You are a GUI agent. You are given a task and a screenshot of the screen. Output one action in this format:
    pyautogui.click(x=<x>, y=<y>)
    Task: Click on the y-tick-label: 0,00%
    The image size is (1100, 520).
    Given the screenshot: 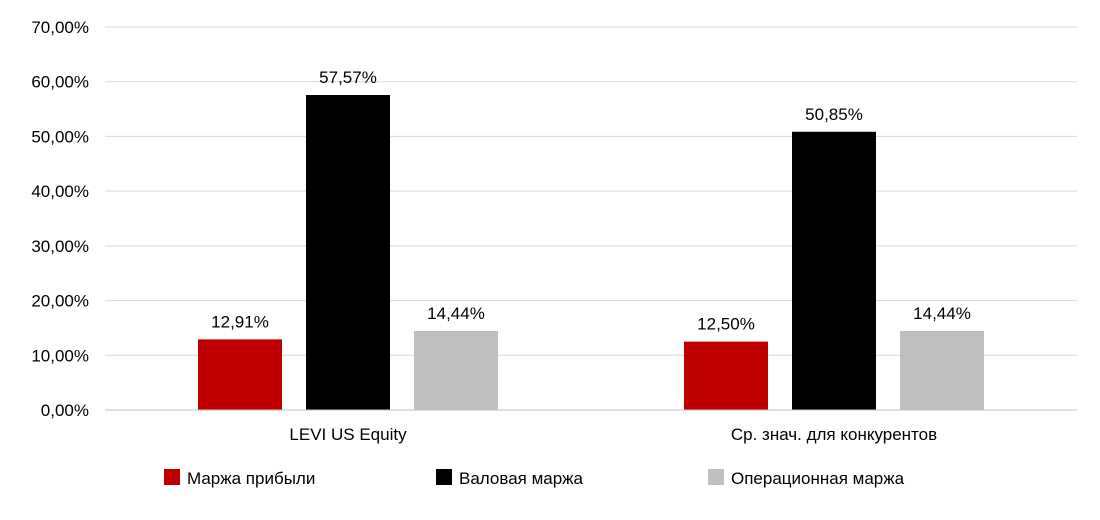 What is the action you would take?
    pyautogui.click(x=65, y=410)
    